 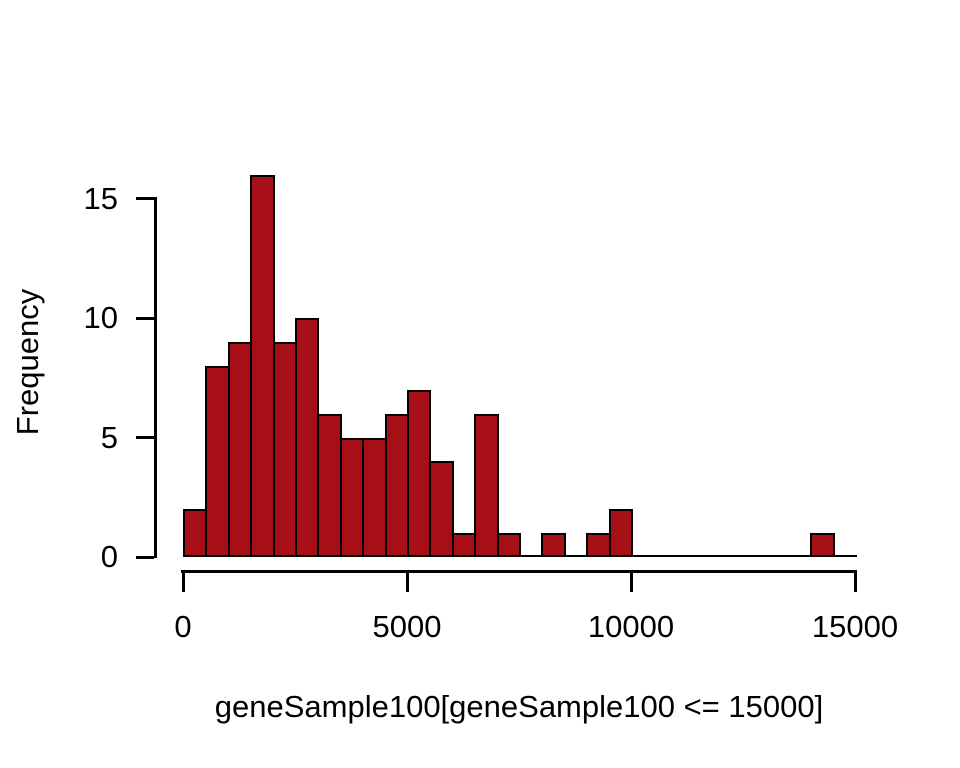 I want to click on y-tick-label: 0, so click(x=109, y=556).